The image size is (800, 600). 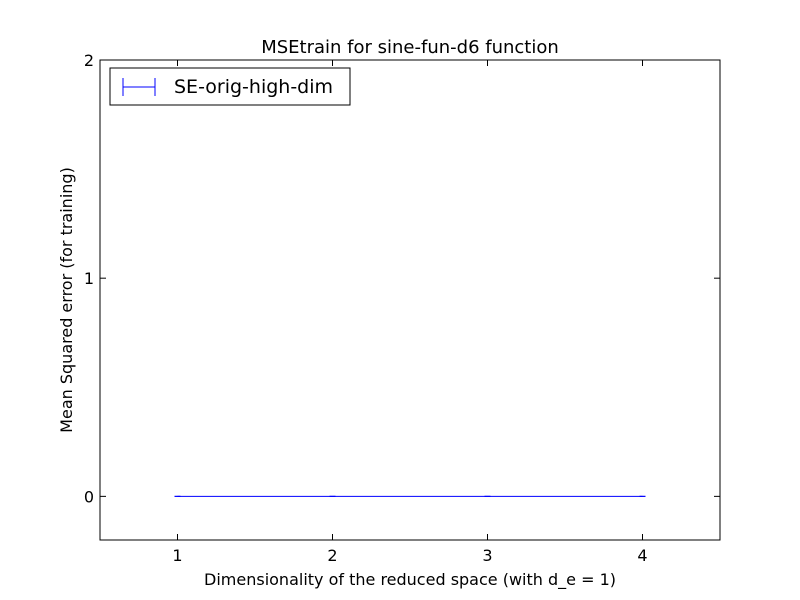 What do you see at coordinates (66, 300) in the screenshot?
I see `y-axis-label: Mean Squared error (for training)` at bounding box center [66, 300].